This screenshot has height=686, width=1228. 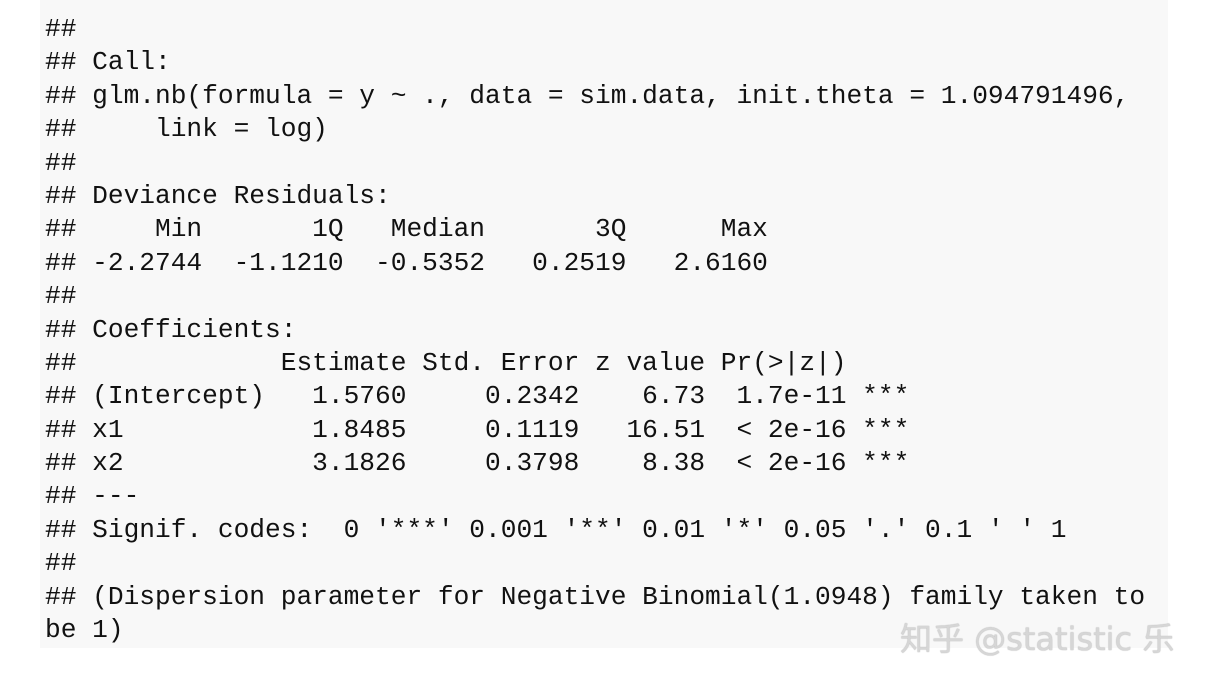 I want to click on watermark: 知乎 @statistic 乐, so click(x=1037, y=639).